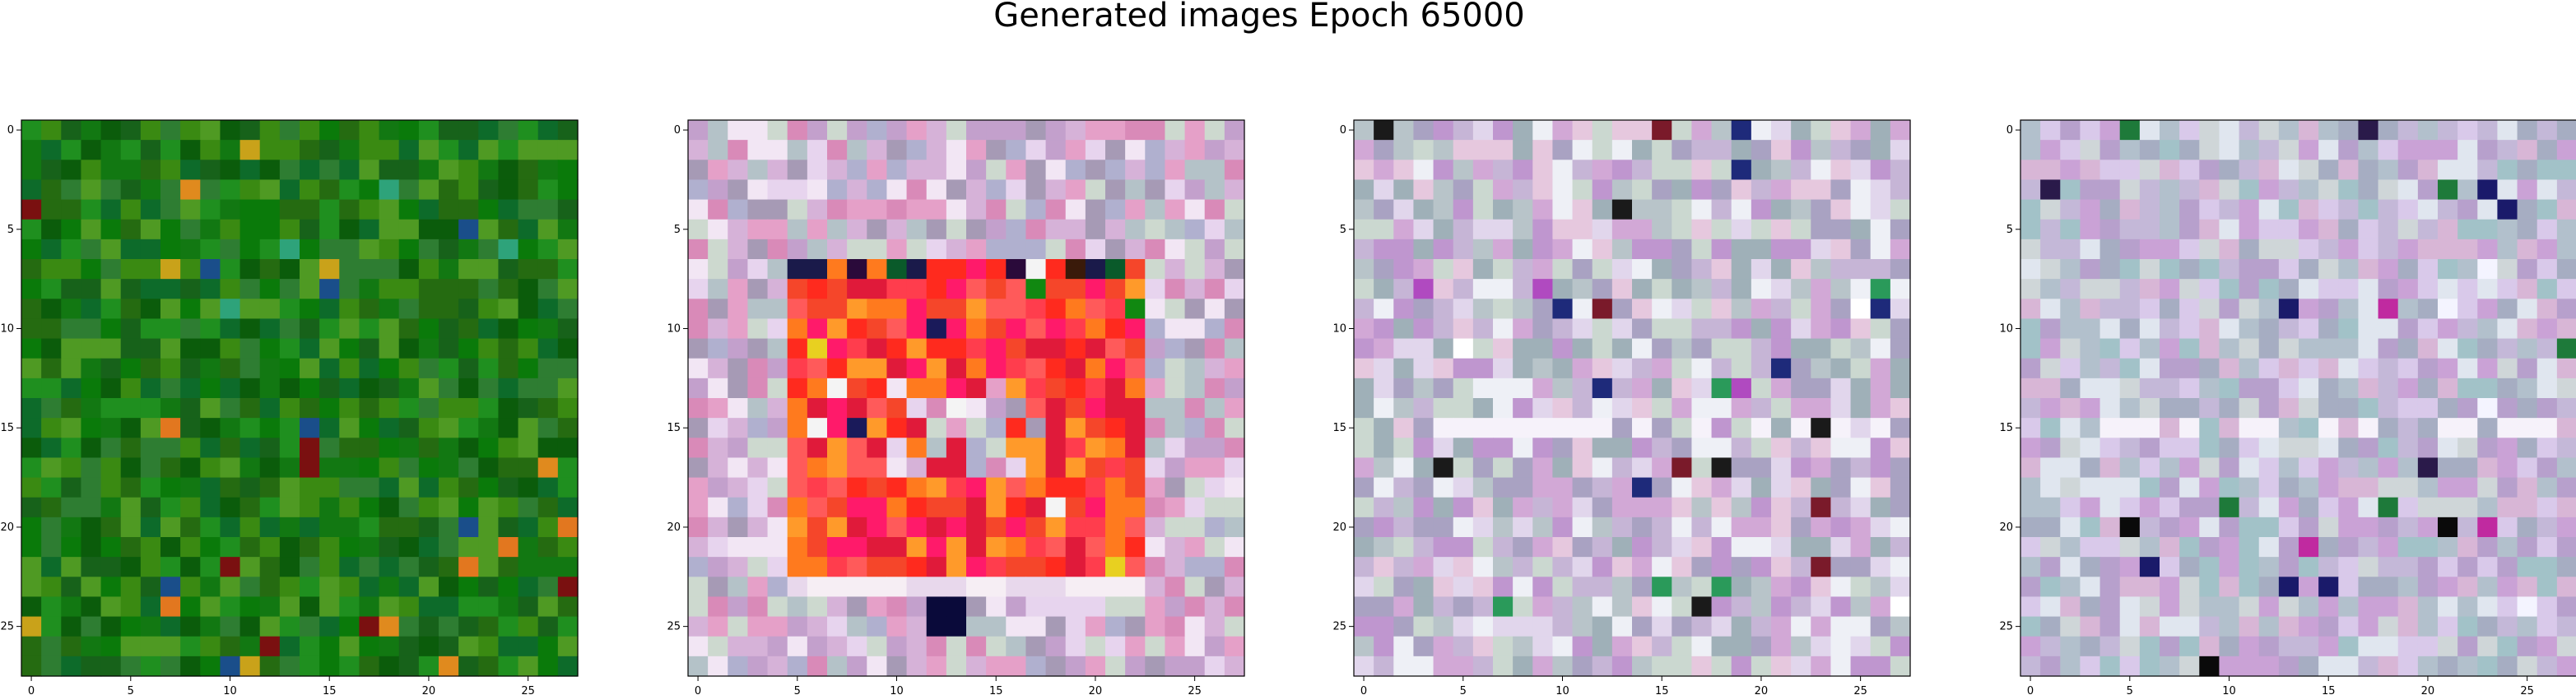  What do you see at coordinates (7, 428) in the screenshot?
I see `y-tick-label: 15` at bounding box center [7, 428].